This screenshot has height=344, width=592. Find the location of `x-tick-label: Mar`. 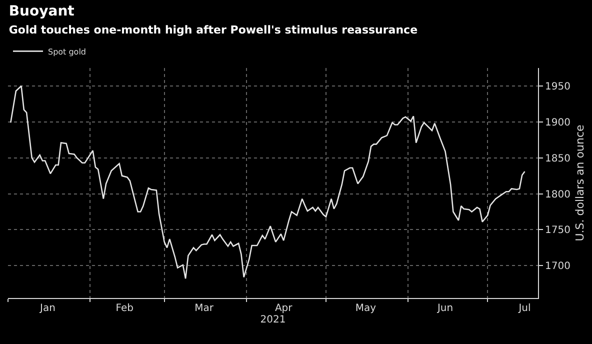

x-tick-label: Mar is located at coordinates (204, 308).